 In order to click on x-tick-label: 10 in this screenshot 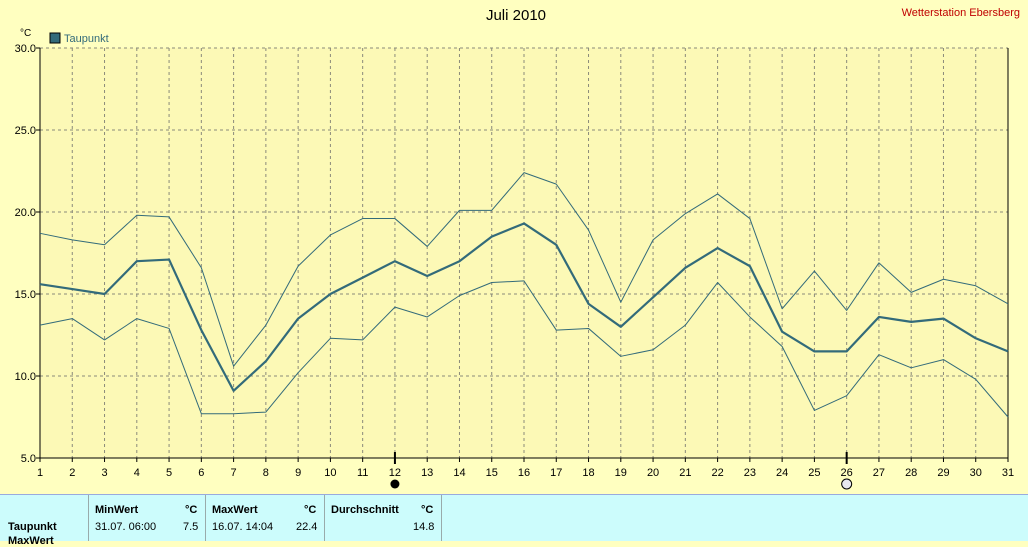, I will do `click(330, 473)`.